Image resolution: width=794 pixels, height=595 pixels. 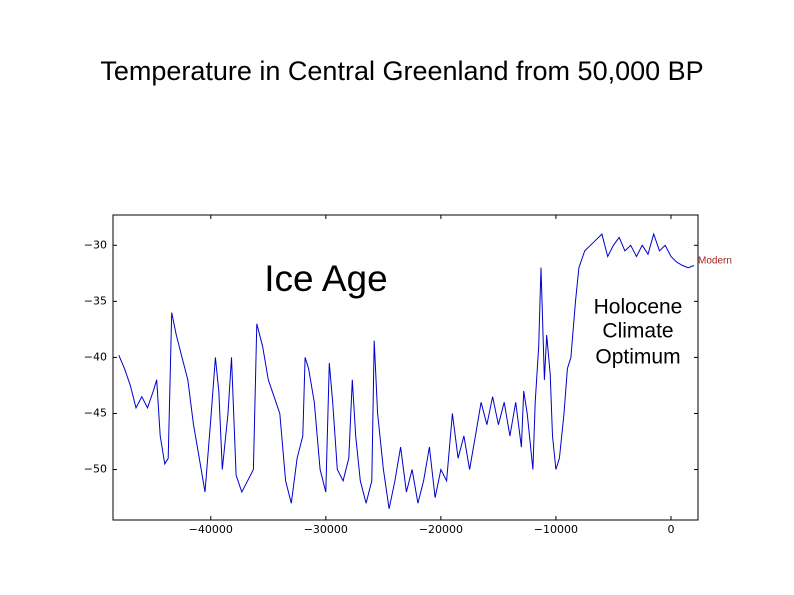 I want to click on x-tick-label: −10000, so click(x=556, y=529).